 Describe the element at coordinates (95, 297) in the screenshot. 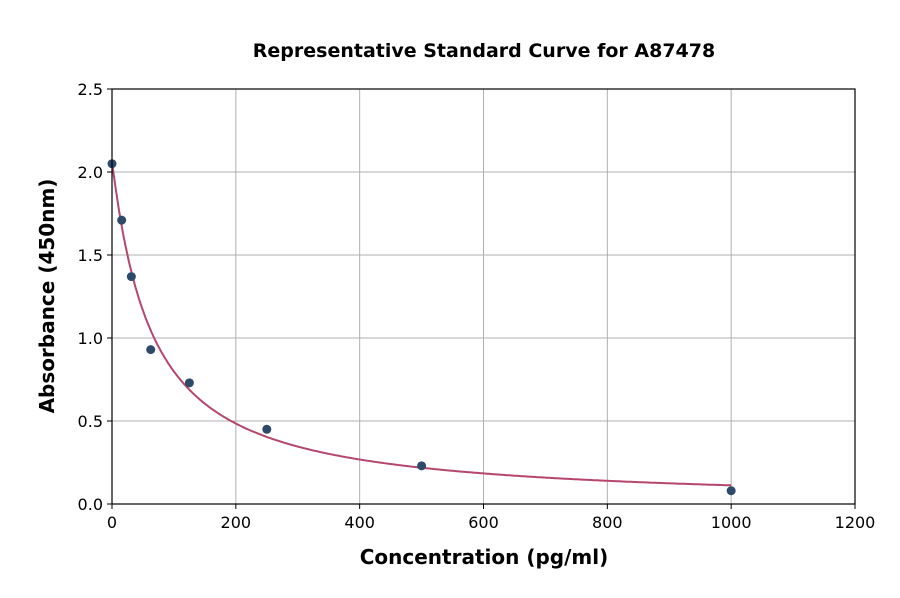

I see `y-ticks: 0.0 0.5 1.0 1.5 2.0 2.5` at that location.